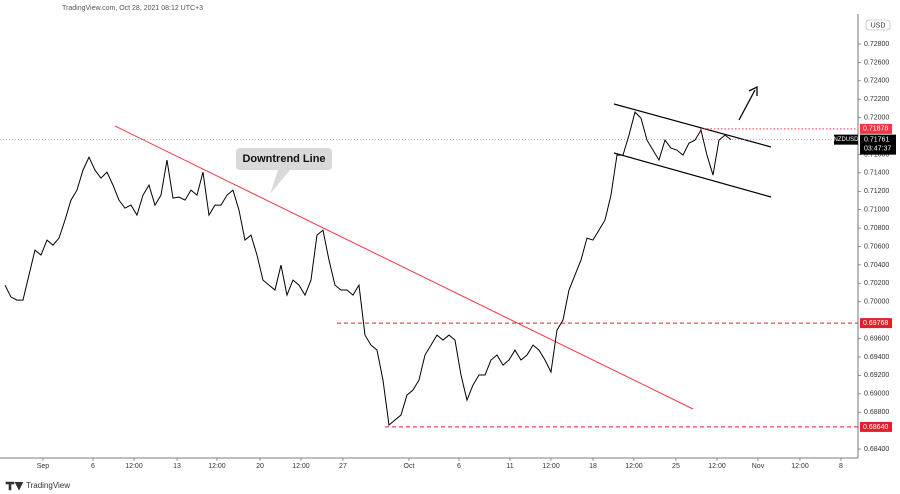  Describe the element at coordinates (876, 154) in the screenshot. I see `y-tick-label: 0.71600` at that location.